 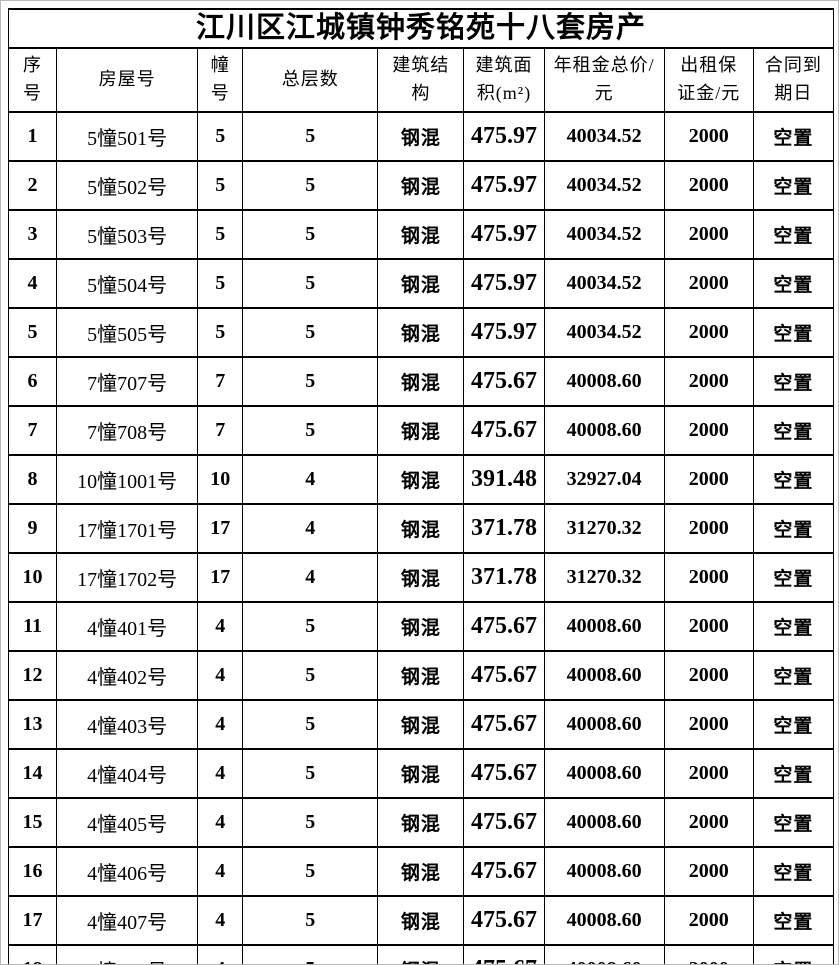 What do you see at coordinates (32, 528) in the screenshot?
I see `cell-serial-number: 9` at bounding box center [32, 528].